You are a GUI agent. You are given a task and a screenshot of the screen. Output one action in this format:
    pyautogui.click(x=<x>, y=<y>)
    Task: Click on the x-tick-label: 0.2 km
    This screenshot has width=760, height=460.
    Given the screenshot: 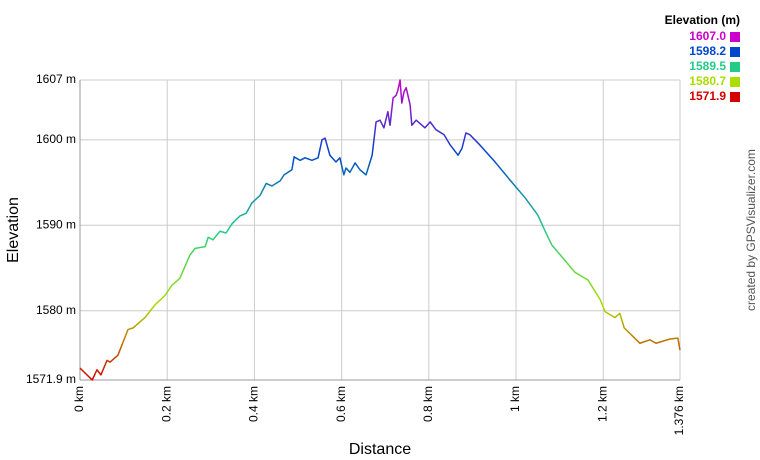 What is the action you would take?
    pyautogui.click(x=166, y=404)
    